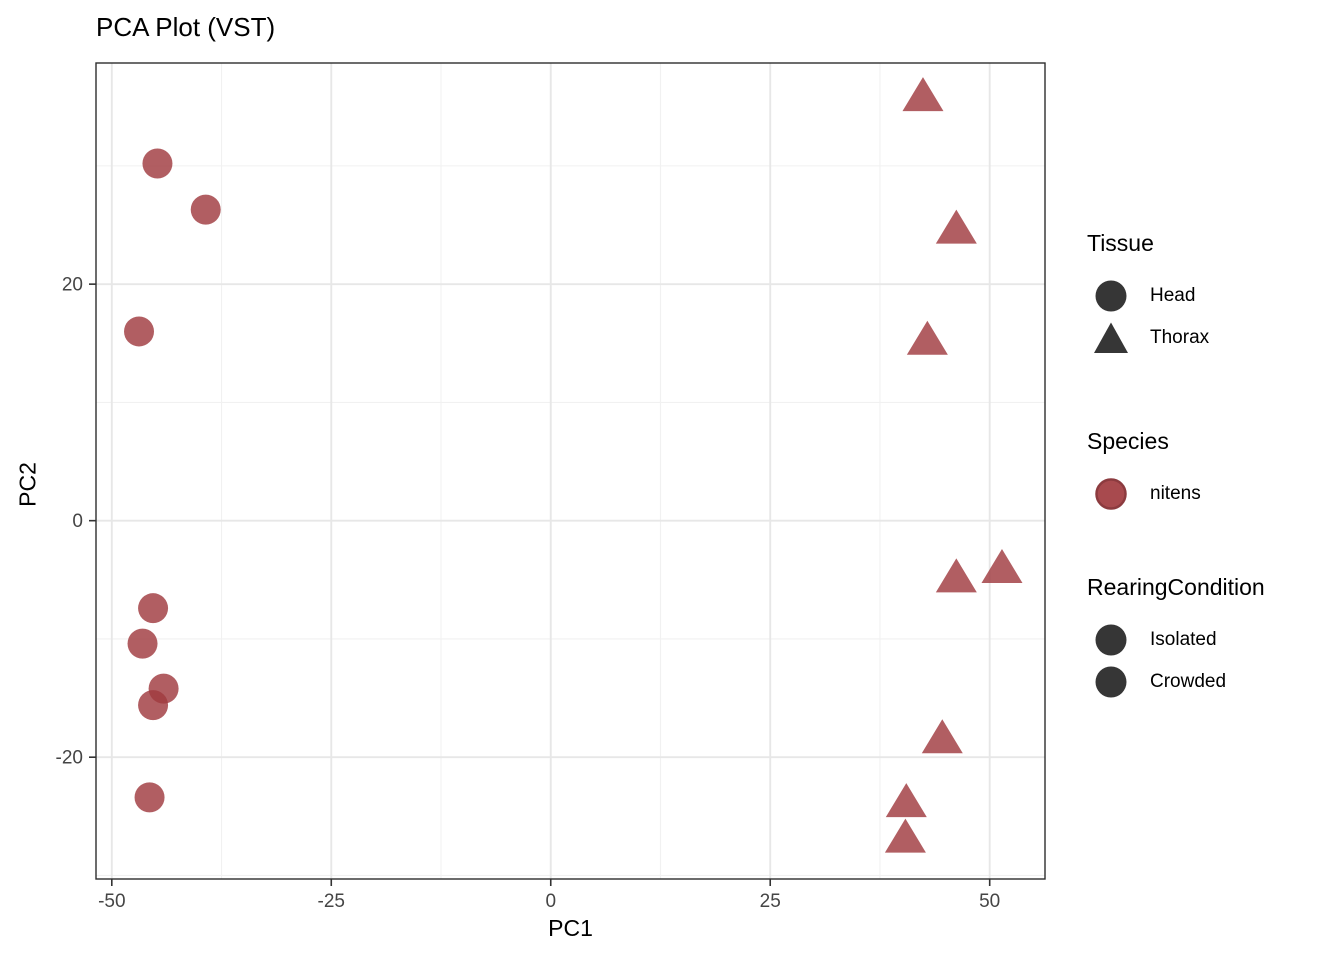 Image resolution: width=1344 pixels, height=960 pixels. I want to click on y-axis-title: PC2, so click(27, 484).